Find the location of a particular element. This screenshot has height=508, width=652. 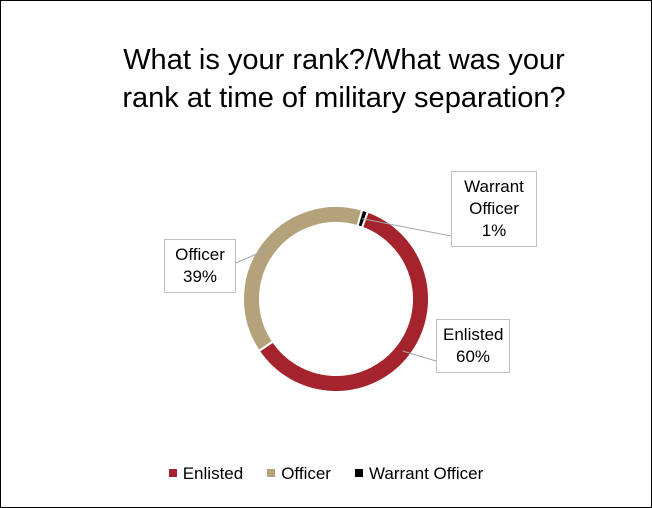

legend: Enlisted Officer Warrant Officer is located at coordinates (326, 474).